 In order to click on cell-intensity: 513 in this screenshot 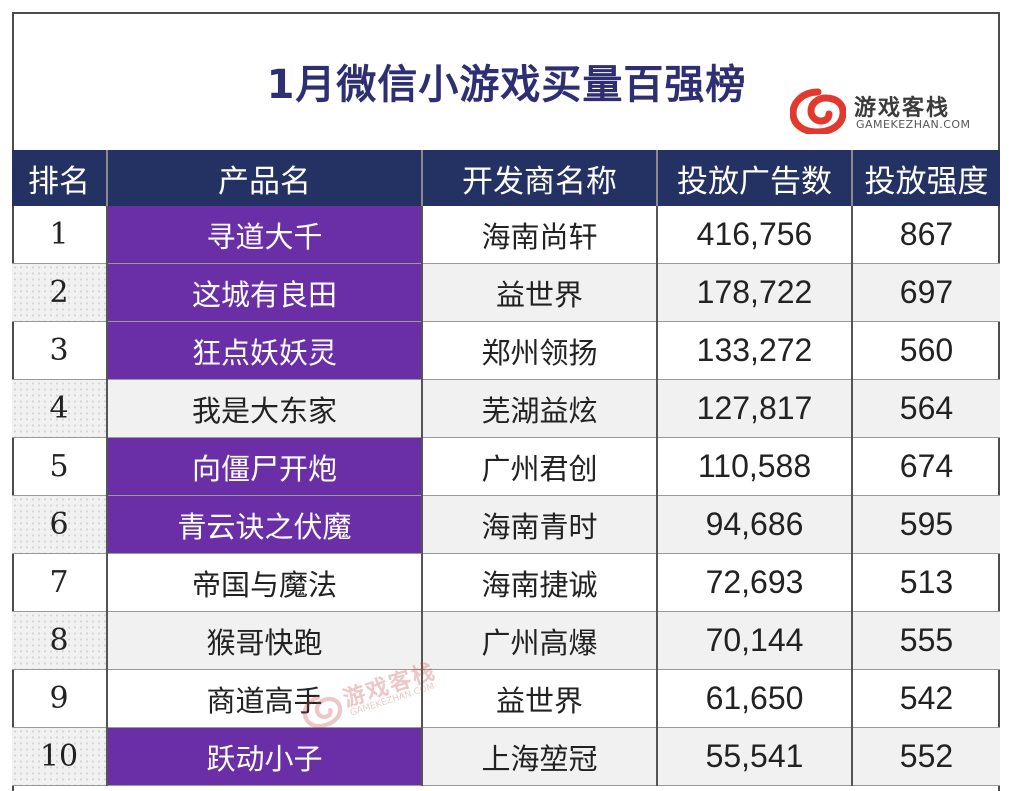, I will do `click(926, 582)`.